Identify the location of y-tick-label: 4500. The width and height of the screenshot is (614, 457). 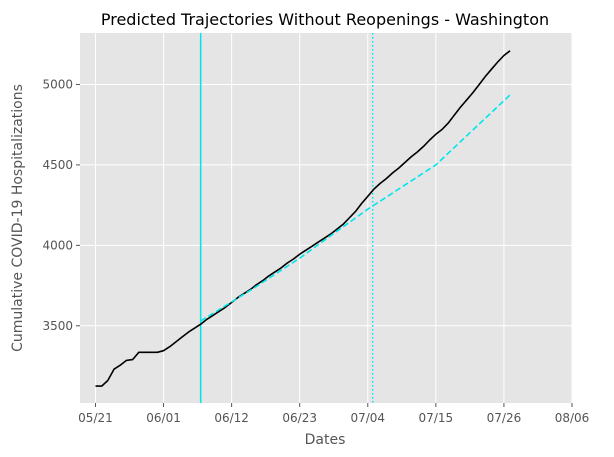
(57, 165).